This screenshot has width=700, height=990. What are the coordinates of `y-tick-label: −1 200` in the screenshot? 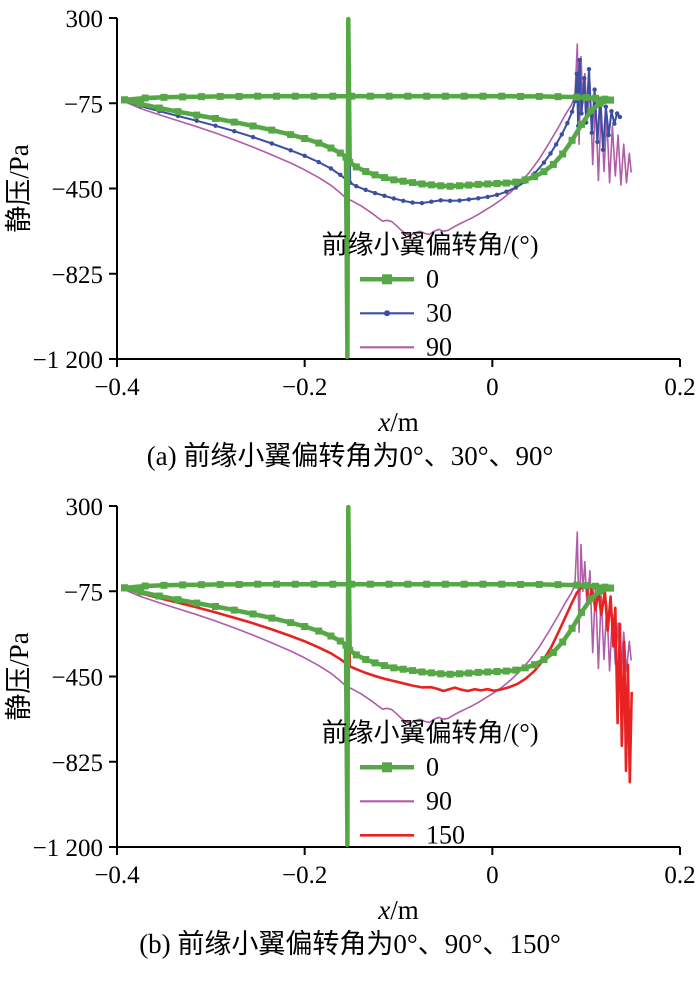 It's located at (68, 360).